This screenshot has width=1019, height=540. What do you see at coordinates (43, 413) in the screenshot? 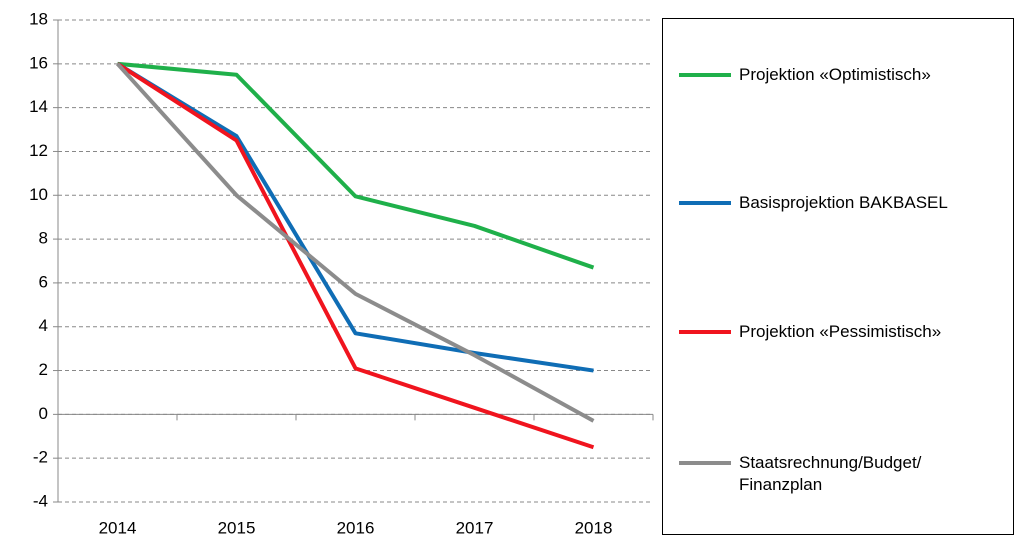
I see `y-tick-label: 0` at bounding box center [43, 413].